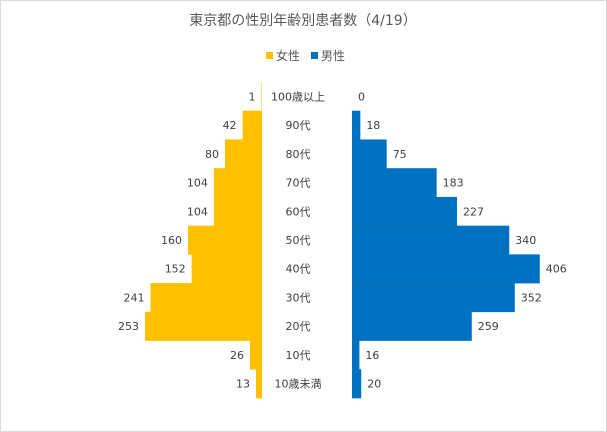 This screenshot has width=607, height=432. What do you see at coordinates (473, 211) in the screenshot?
I see `male-value-label: 227` at bounding box center [473, 211].